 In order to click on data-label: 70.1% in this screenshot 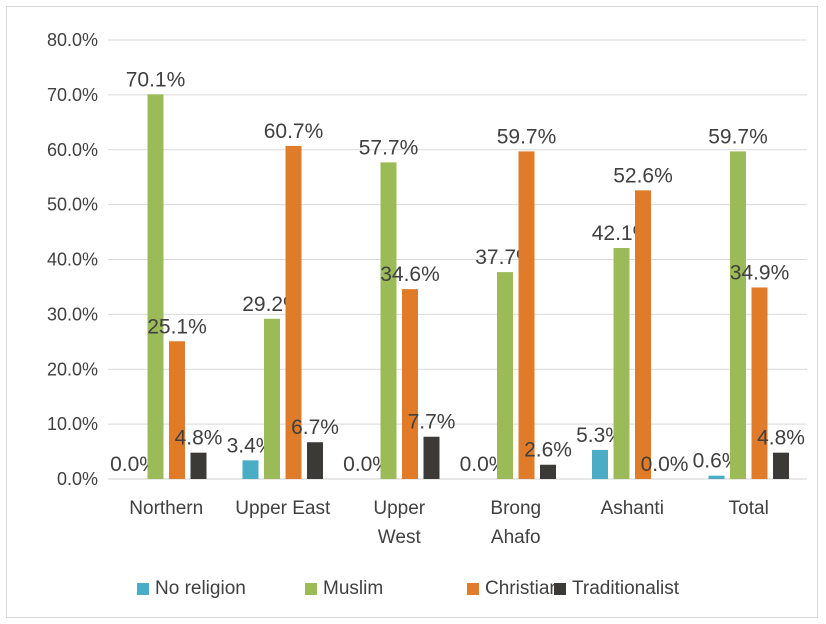, I will do `click(156, 79)`.